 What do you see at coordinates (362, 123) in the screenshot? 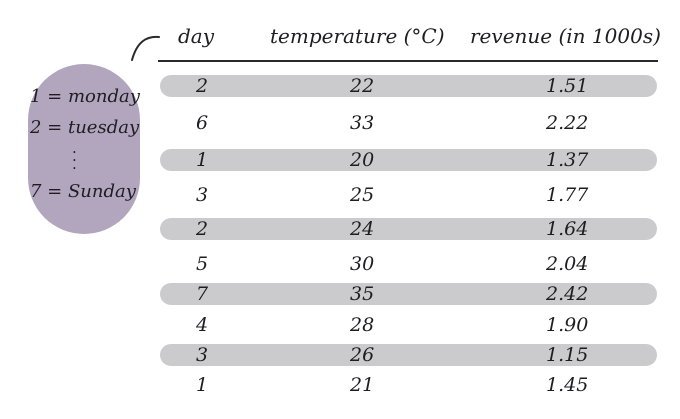
I see `cell-temperature: 33` at bounding box center [362, 123].